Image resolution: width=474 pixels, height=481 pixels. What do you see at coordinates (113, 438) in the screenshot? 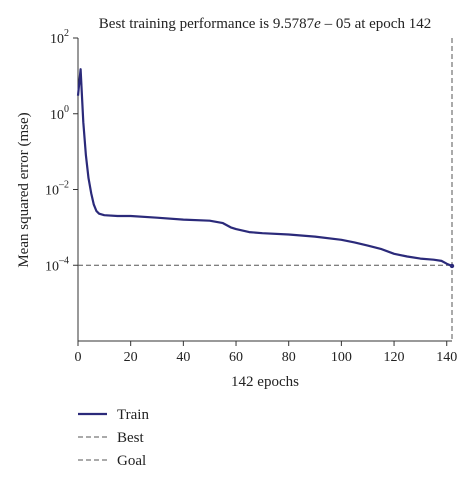
I see `legend: Train Best Goal` at bounding box center [113, 438].